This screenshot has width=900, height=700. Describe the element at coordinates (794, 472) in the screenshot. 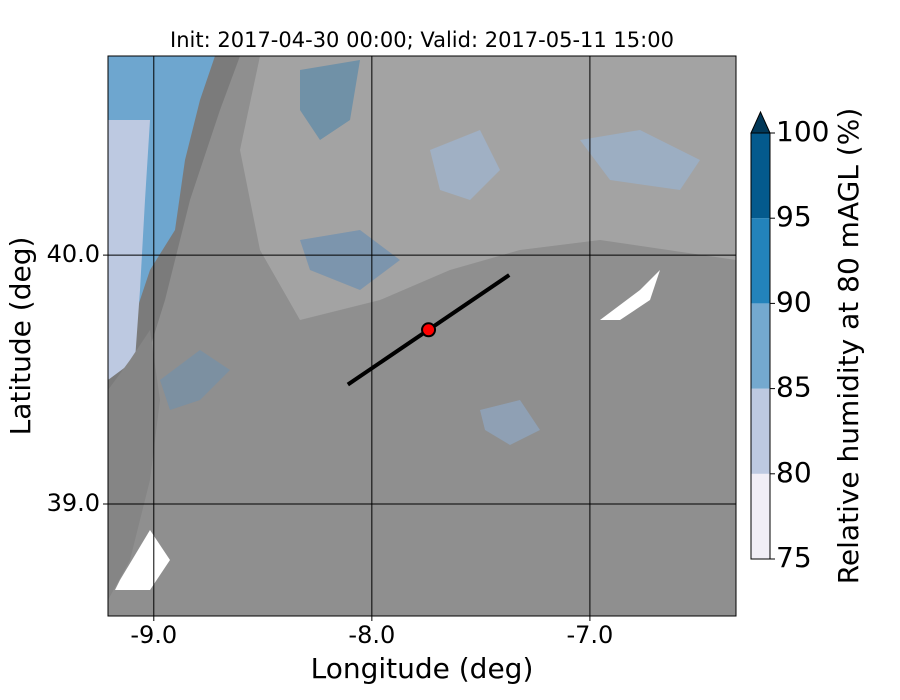

I see `colorbar-tick-label: 80` at that location.